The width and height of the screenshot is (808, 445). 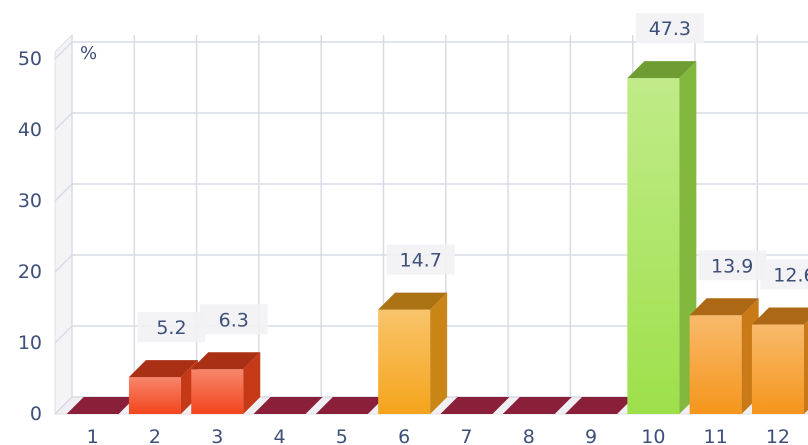 I want to click on y-axis-ticks: 0 10 20 30 40 50, so click(x=30, y=236).